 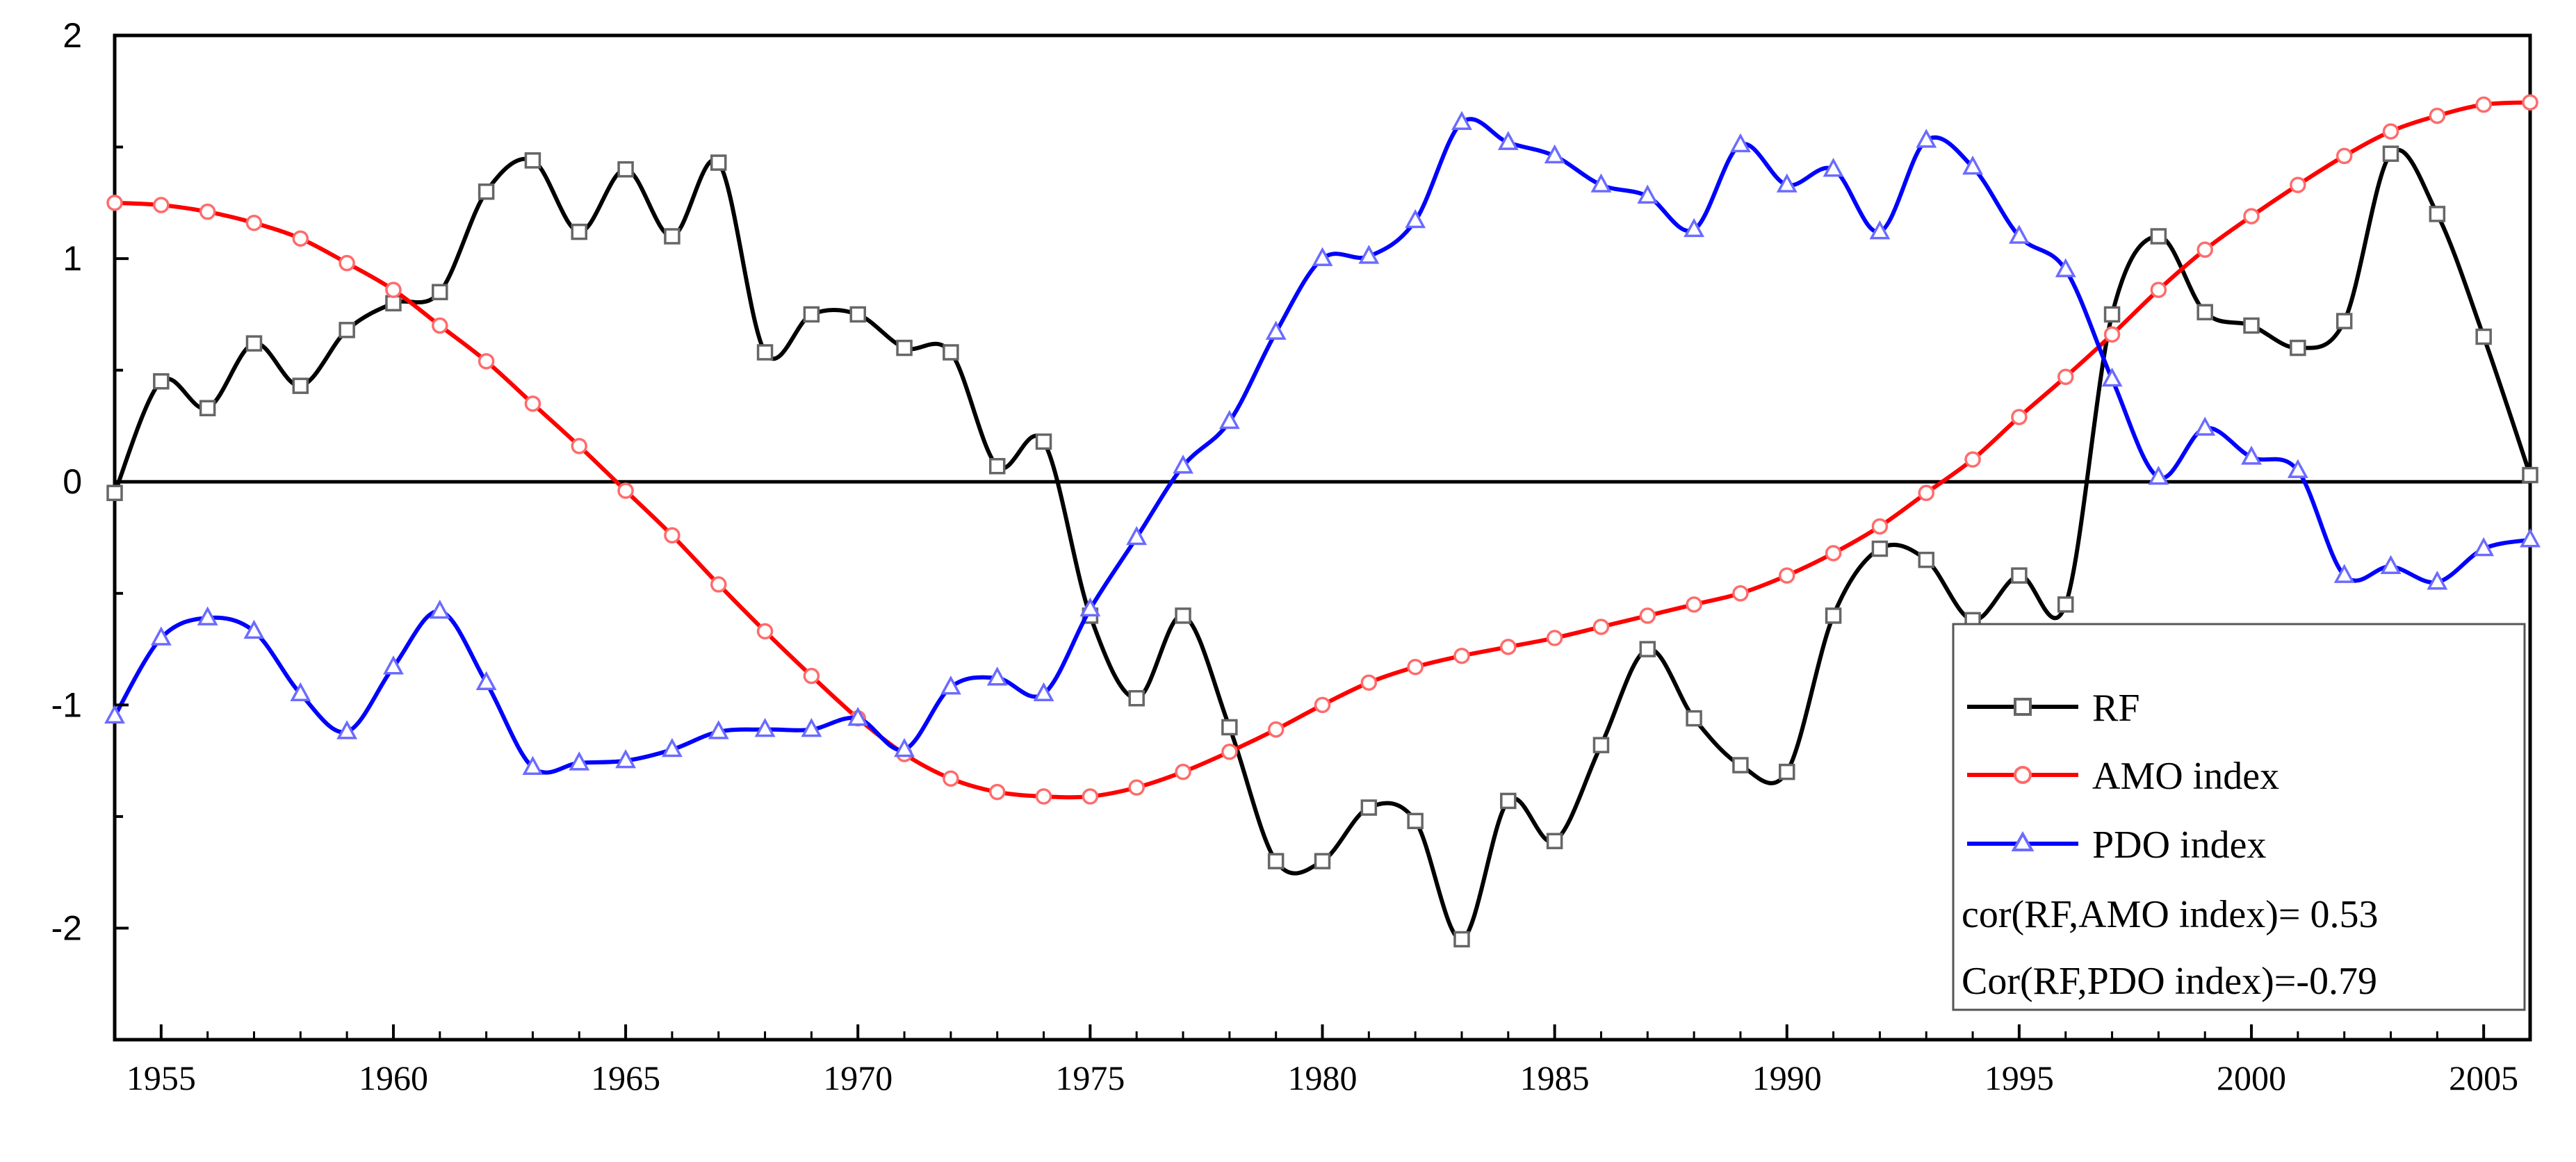 What do you see at coordinates (72, 35) in the screenshot?
I see `y-tick-label: 2` at bounding box center [72, 35].